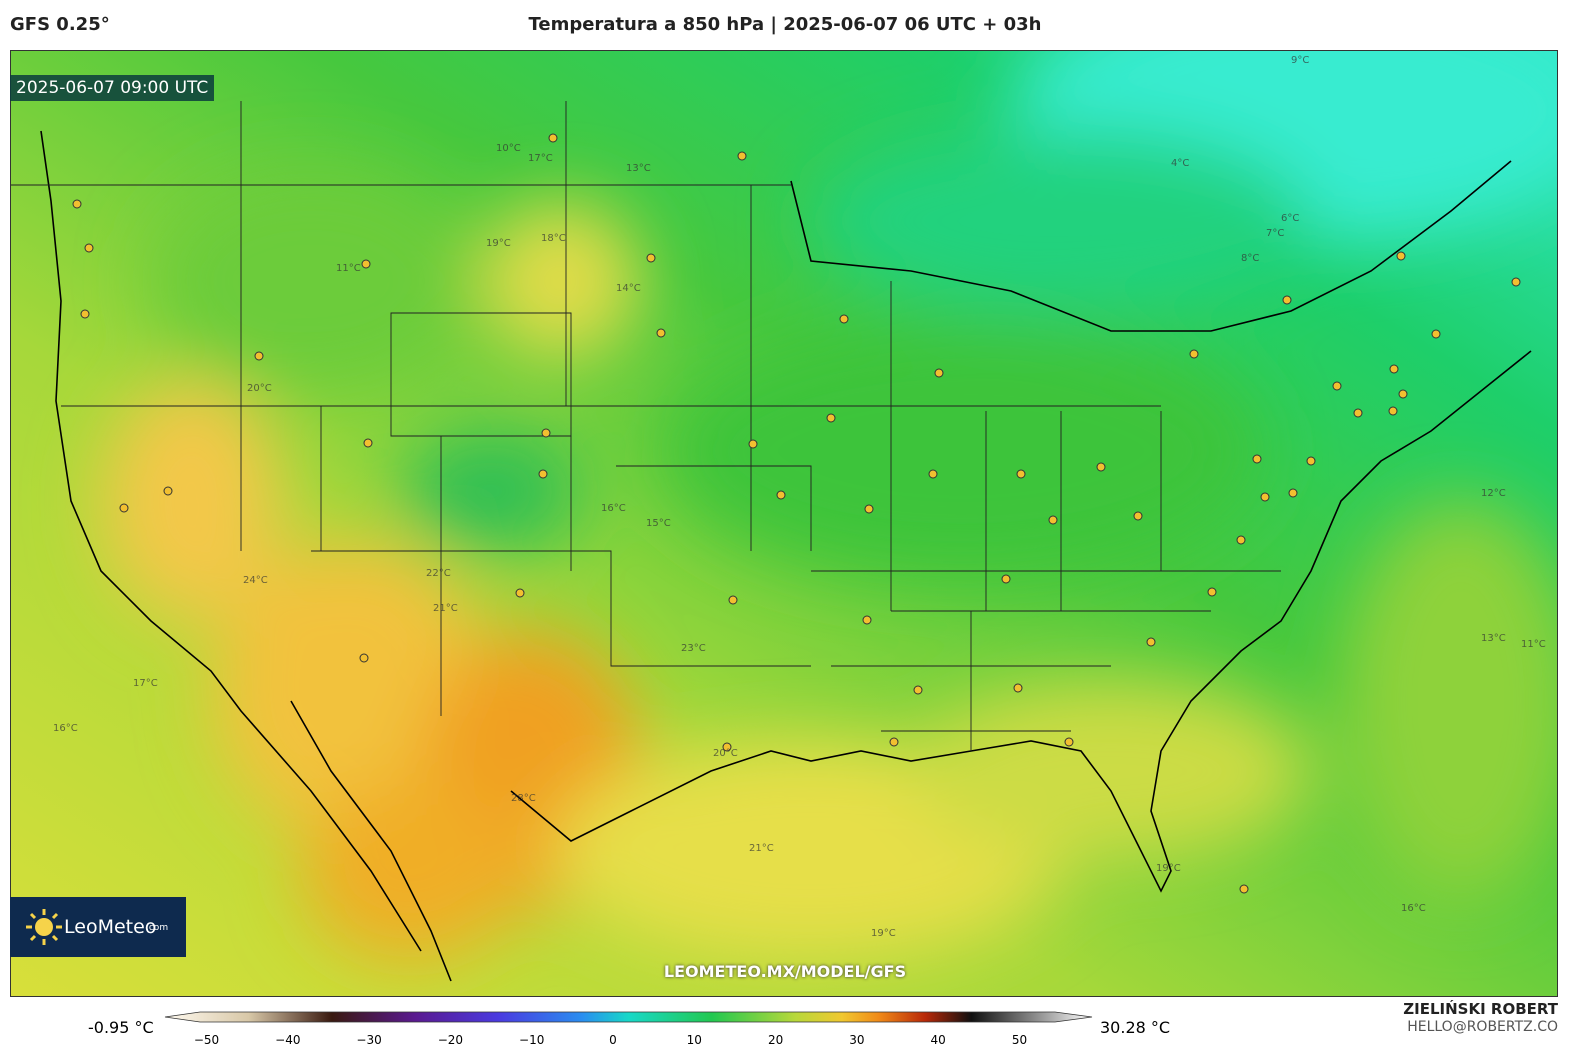  Describe the element at coordinates (110, 927) in the screenshot. I see `logo-text: LeoMeteo` at that location.